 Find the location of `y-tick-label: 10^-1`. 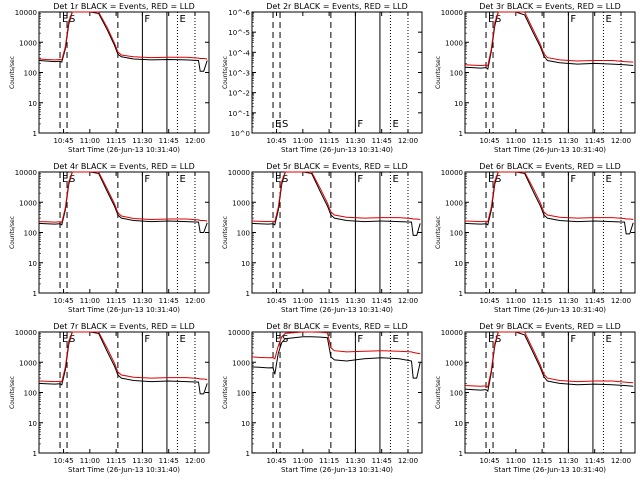

y-tick-label: 10^-1 is located at coordinates (239, 114).